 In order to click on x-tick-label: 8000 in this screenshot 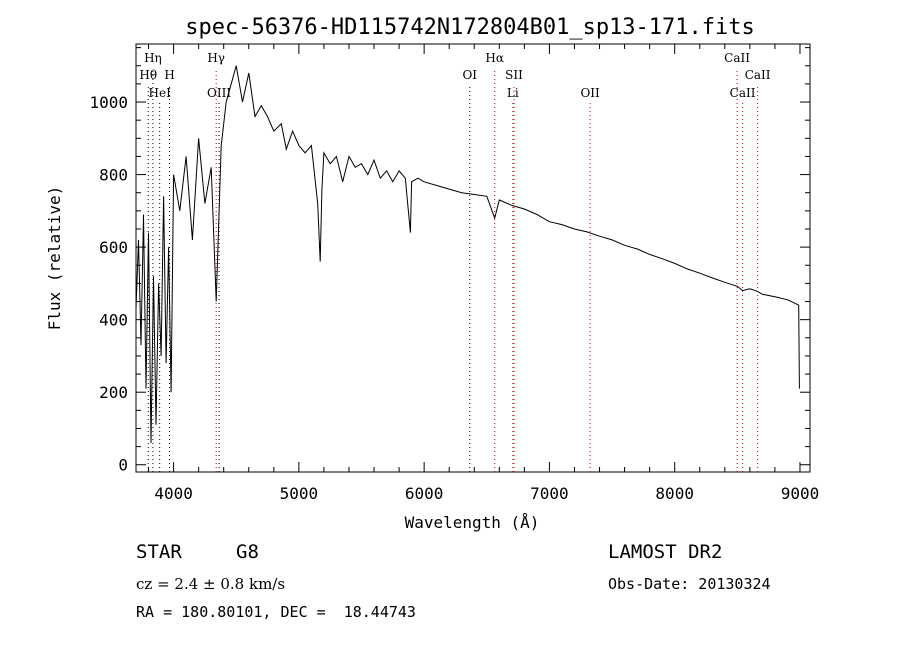, I will do `click(674, 493)`.